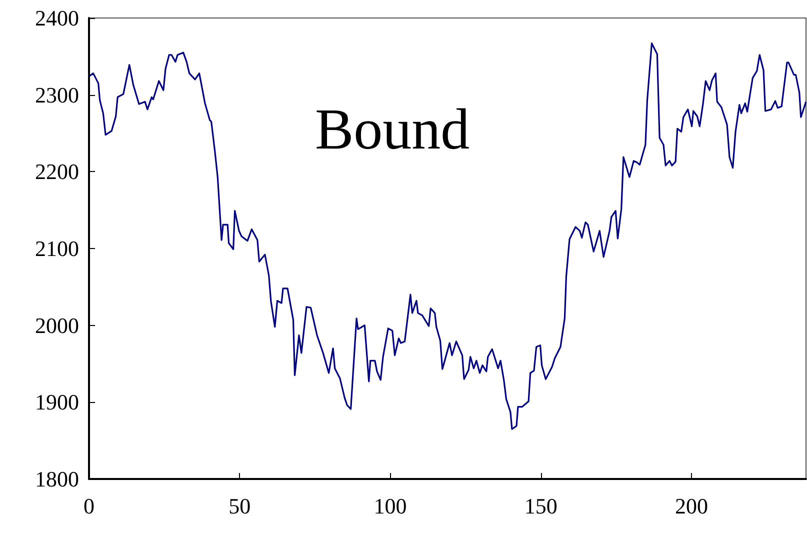 This screenshot has width=807, height=533. I want to click on x-tick-label: 0, so click(89, 506).